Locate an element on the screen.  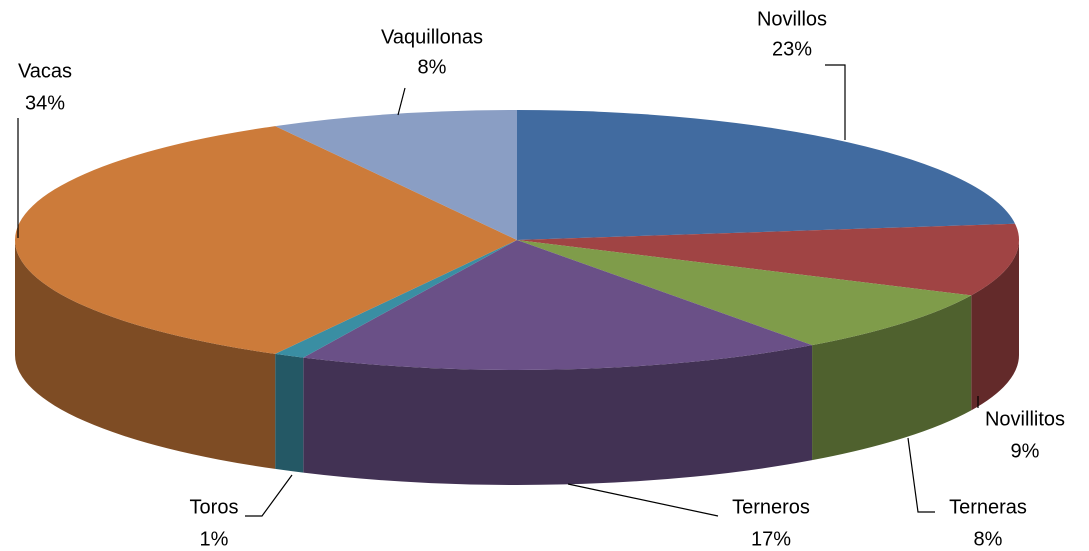
category-label: Vaquillonas is located at coordinates (432, 37).